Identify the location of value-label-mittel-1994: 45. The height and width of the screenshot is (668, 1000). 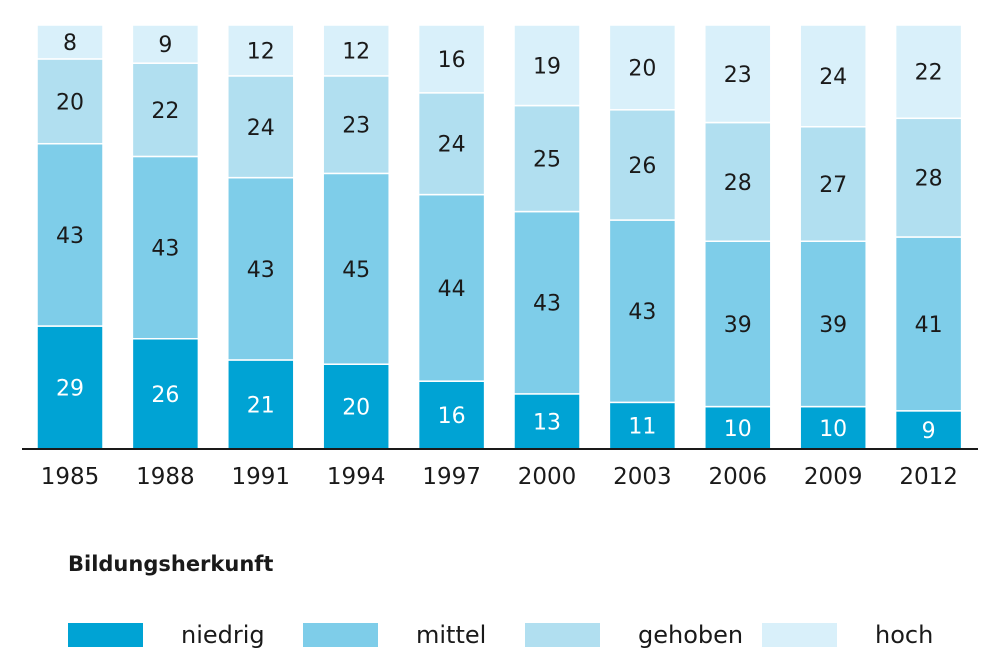
(356, 270).